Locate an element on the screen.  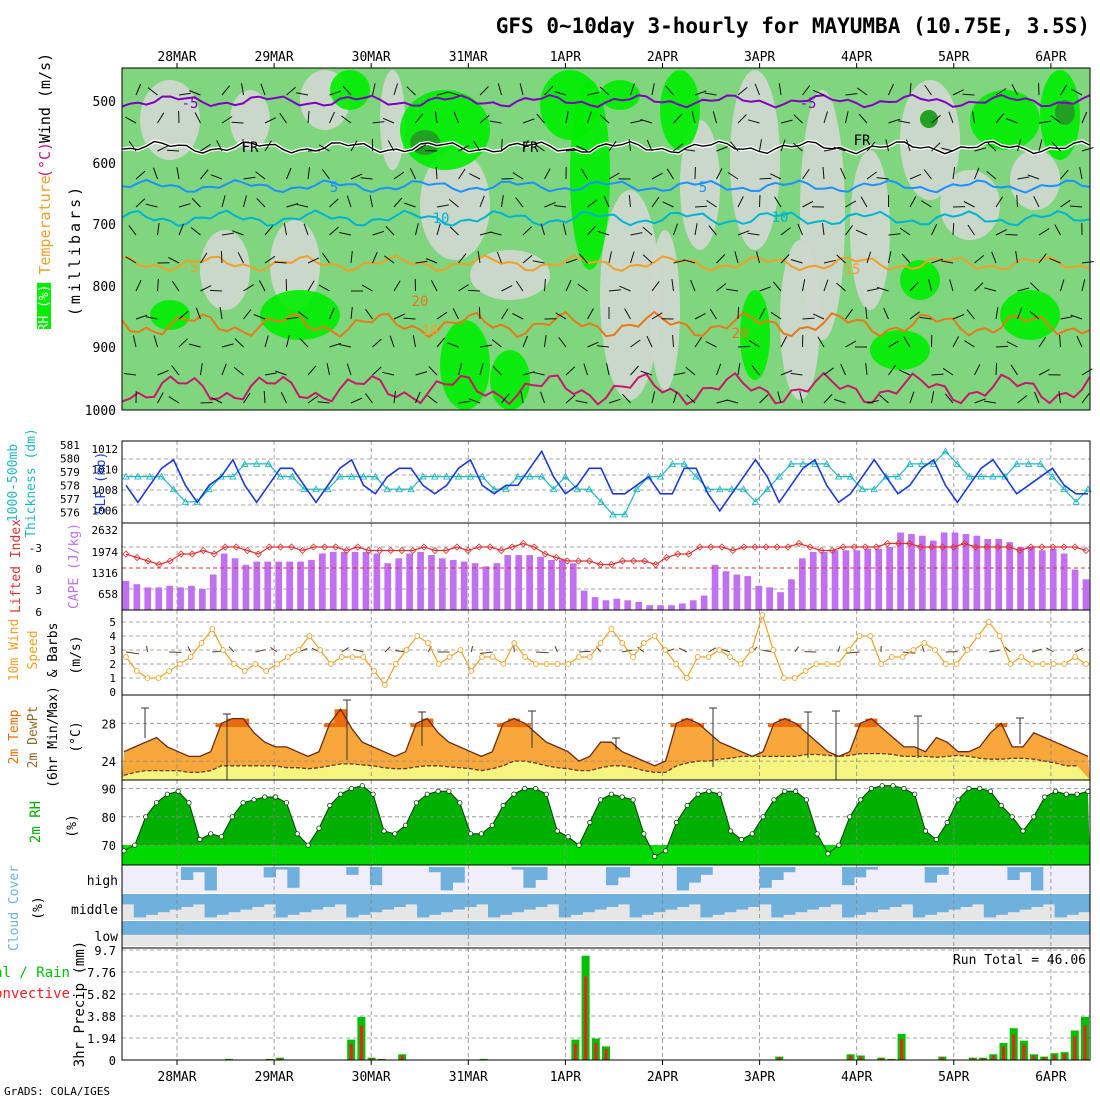
date-label-top: 6APR is located at coordinates (1050, 57).